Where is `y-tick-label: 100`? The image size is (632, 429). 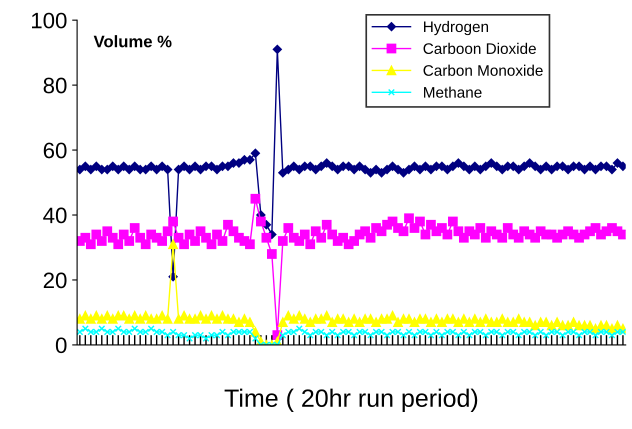
y-tick-label: 100 is located at coordinates (49, 20).